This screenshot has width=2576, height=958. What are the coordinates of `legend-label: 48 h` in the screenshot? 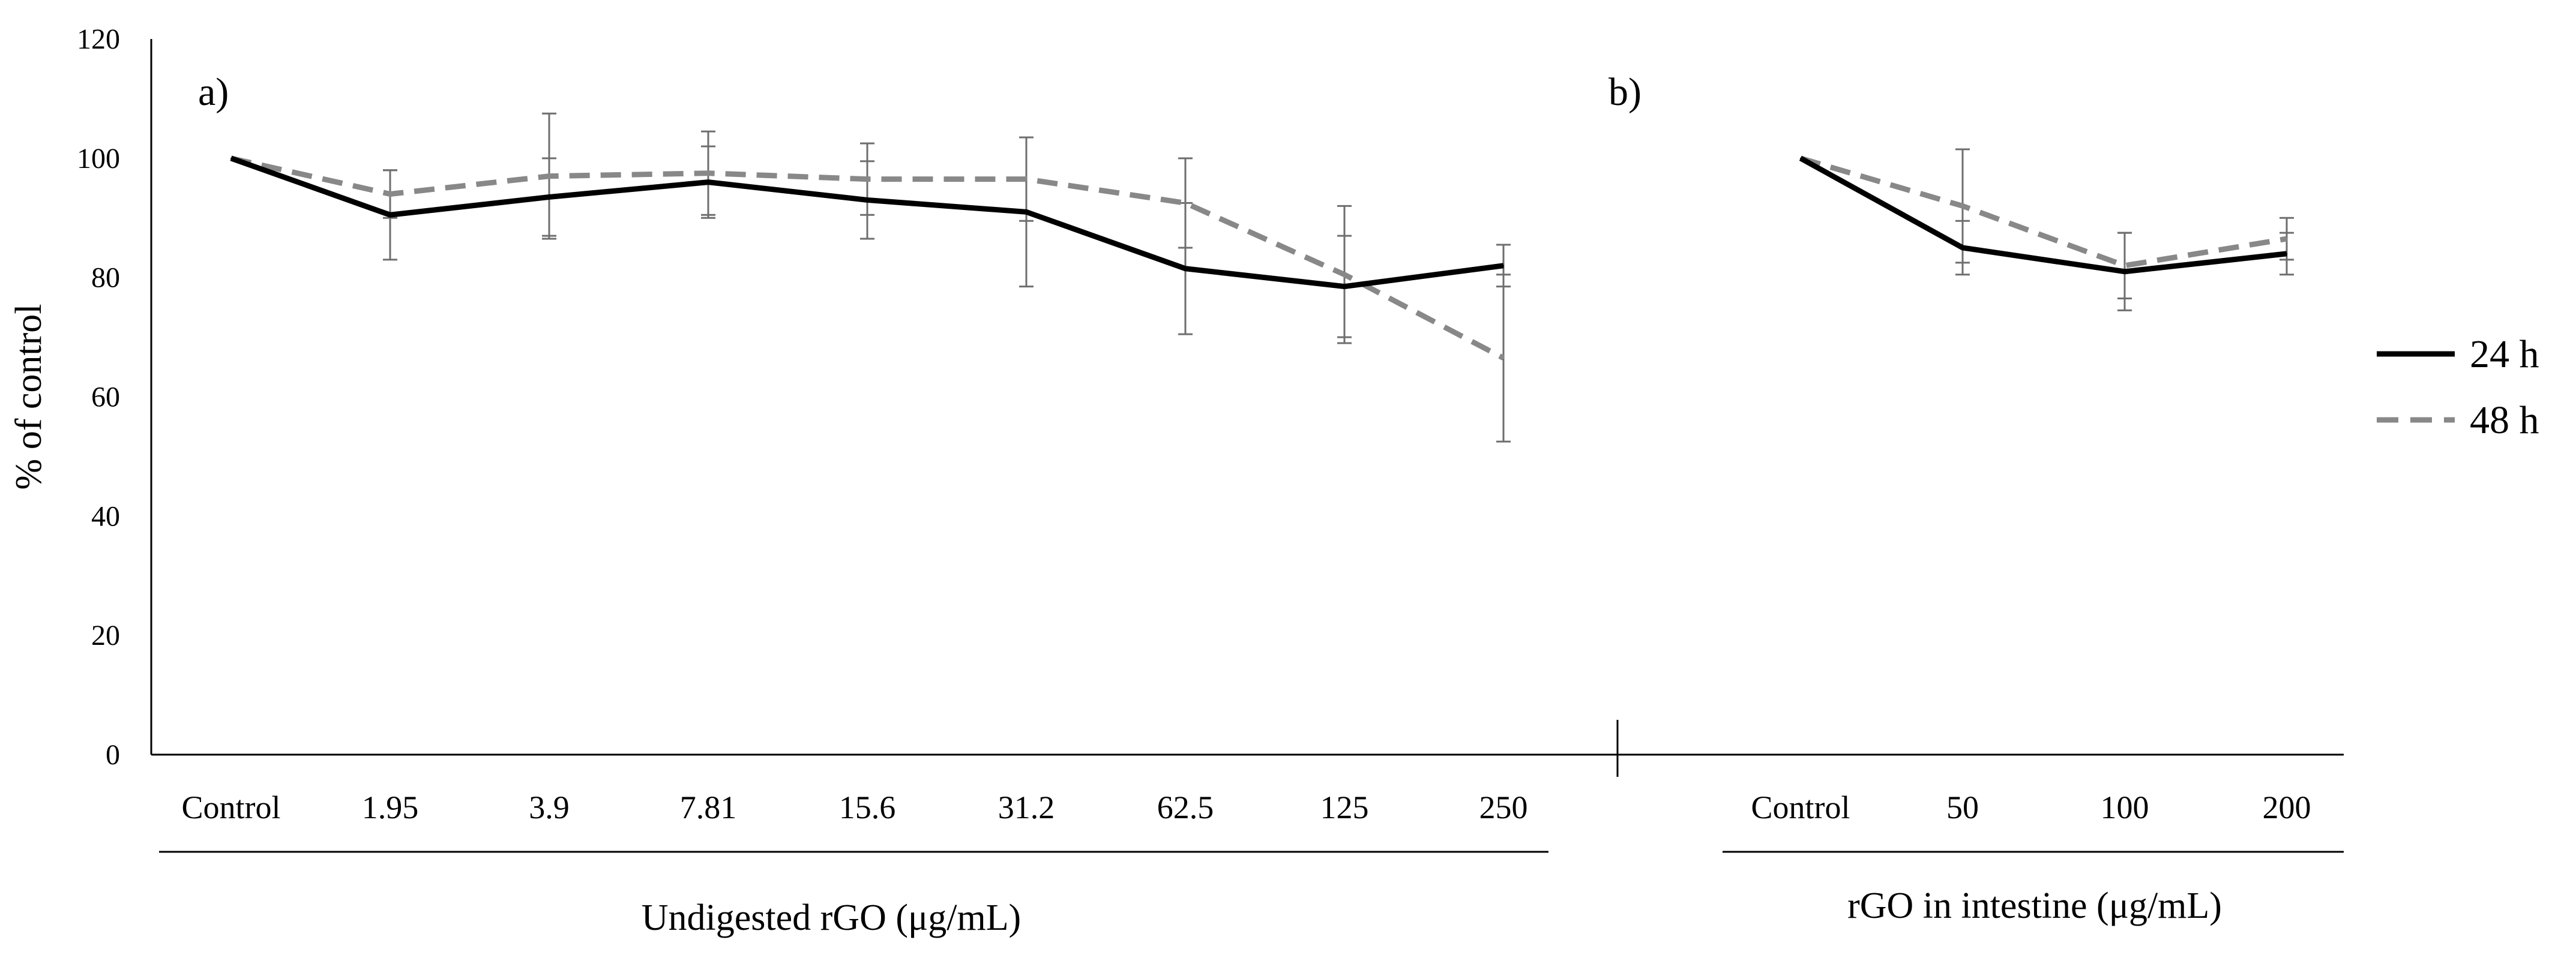 It's located at (2504, 420).